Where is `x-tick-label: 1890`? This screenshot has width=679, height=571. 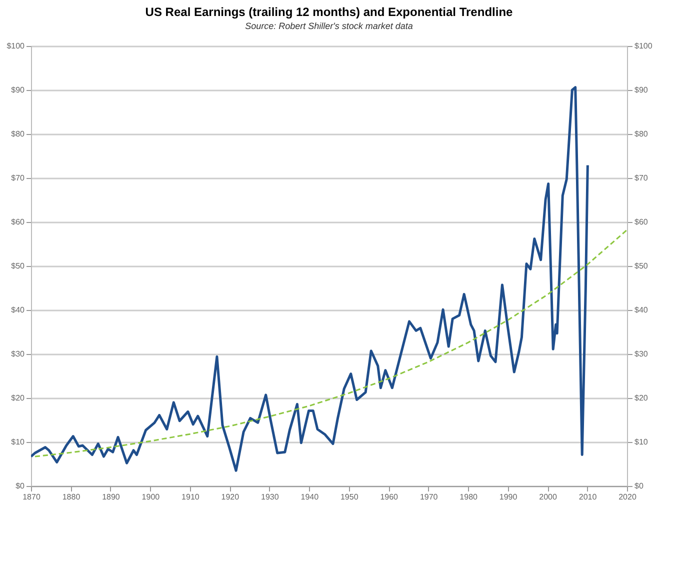
x-tick-label: 1890 is located at coordinates (111, 497).